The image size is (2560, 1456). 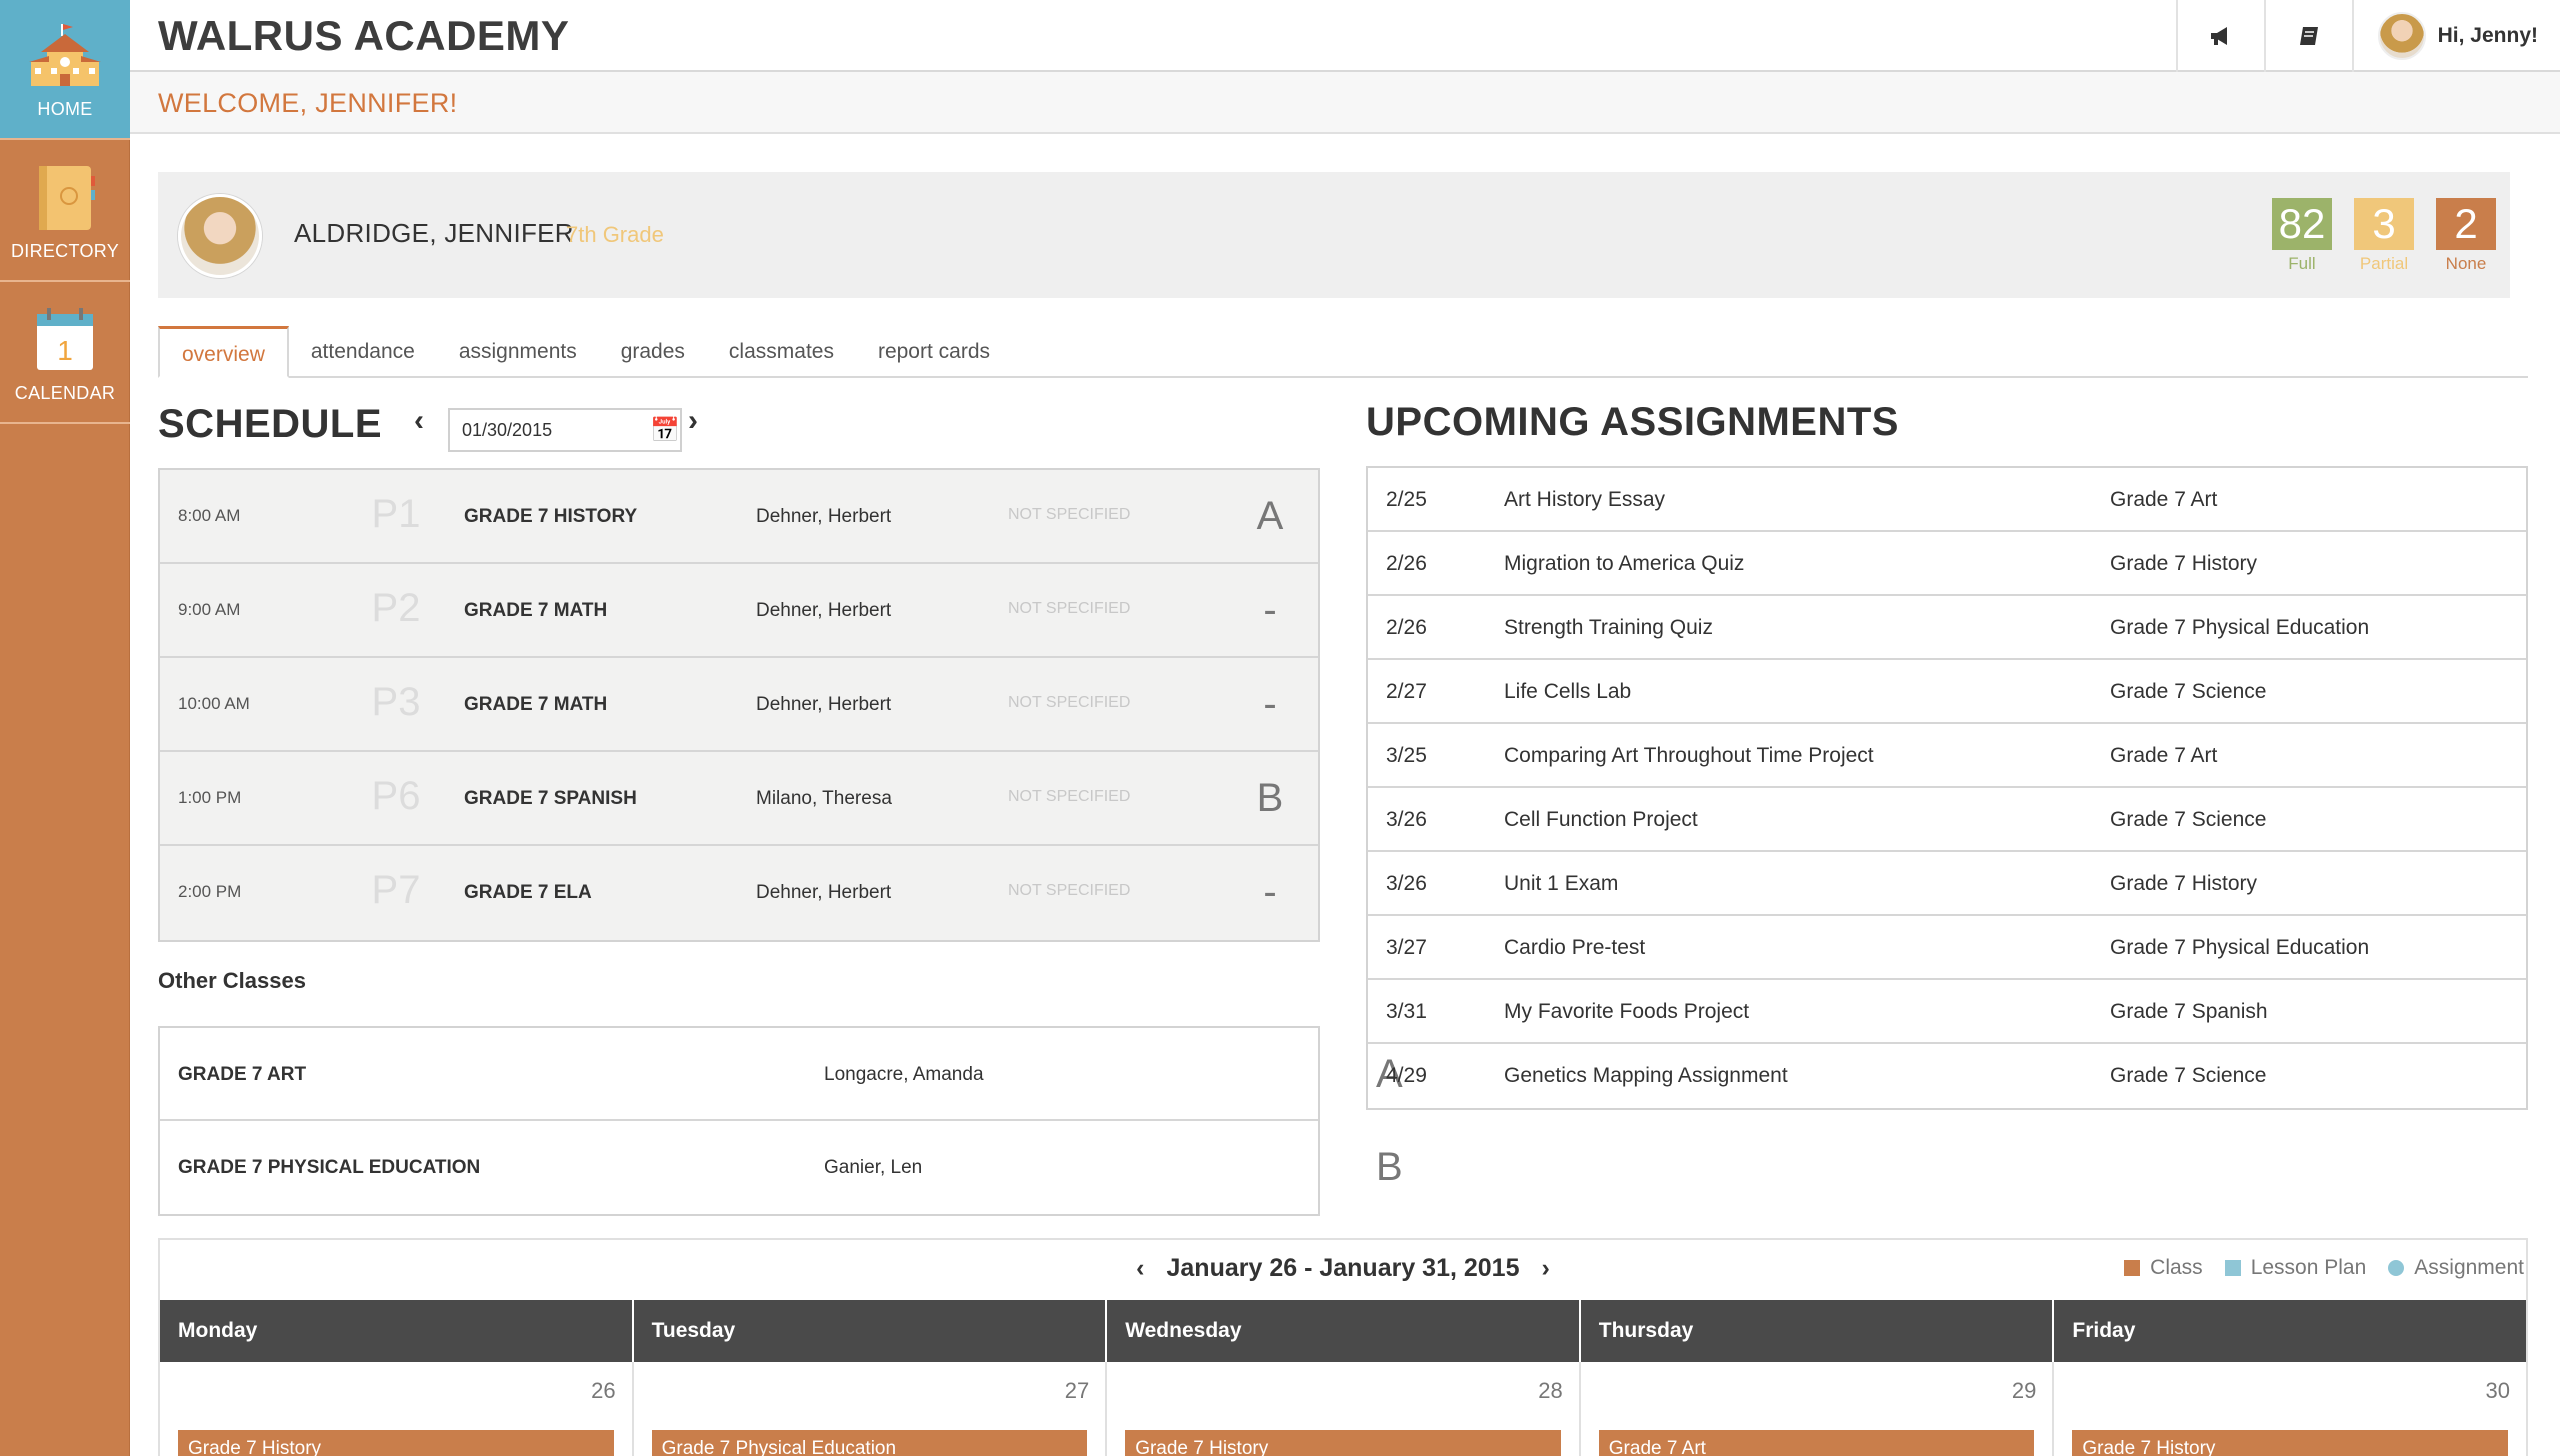 What do you see at coordinates (824, 798) in the screenshot?
I see `schedule-teacher: Milano, Theresa` at bounding box center [824, 798].